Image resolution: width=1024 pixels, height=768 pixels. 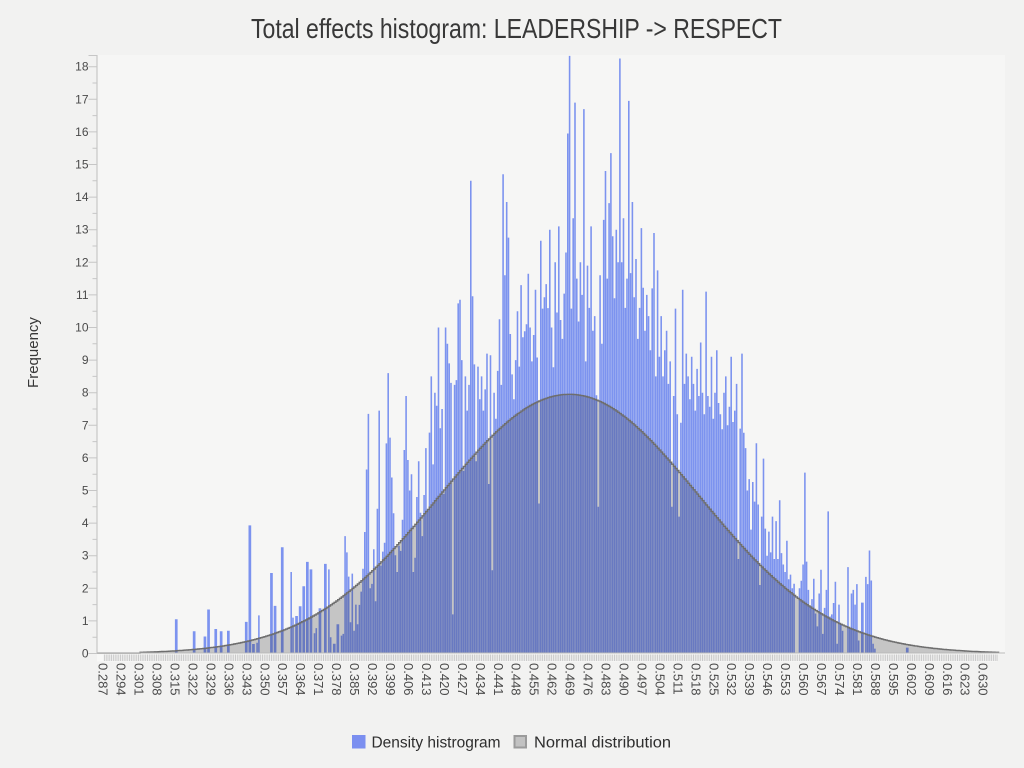 I want to click on svg-text: 0.539, so click(x=749, y=679).